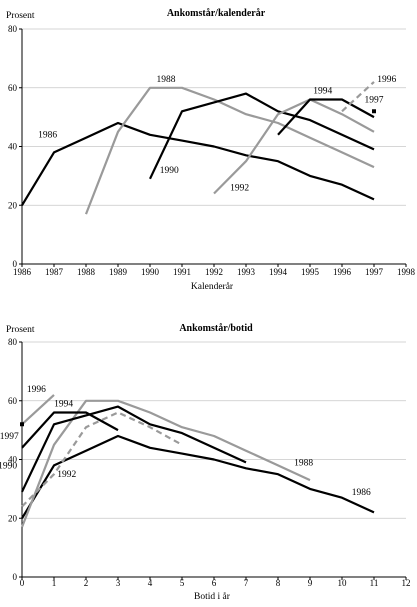  What do you see at coordinates (86, 272) in the screenshot?
I see `x-tick-label: 1988` at bounding box center [86, 272].